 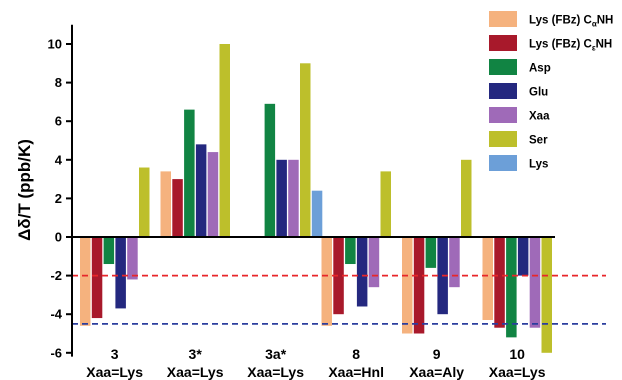 What do you see at coordinates (538, 141) in the screenshot?
I see `legend-label: Ser` at bounding box center [538, 141].